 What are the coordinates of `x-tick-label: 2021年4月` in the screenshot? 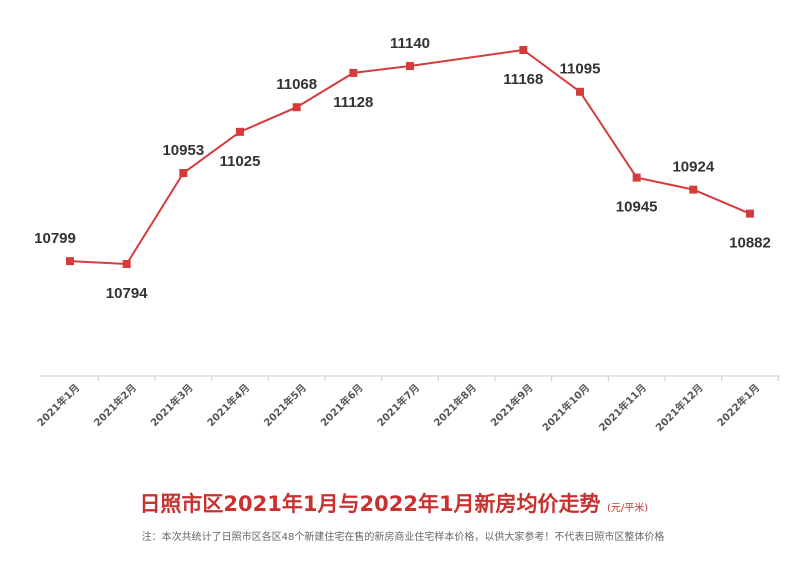 It's located at (228, 405).